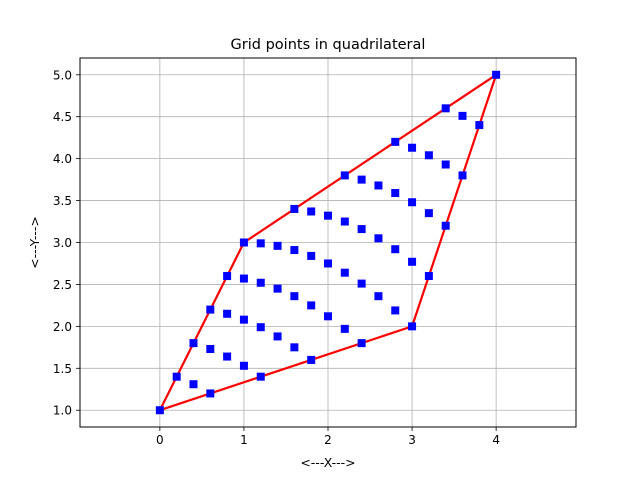 This screenshot has width=640, height=484. I want to click on y-tick-label: 2.5, so click(62, 285).